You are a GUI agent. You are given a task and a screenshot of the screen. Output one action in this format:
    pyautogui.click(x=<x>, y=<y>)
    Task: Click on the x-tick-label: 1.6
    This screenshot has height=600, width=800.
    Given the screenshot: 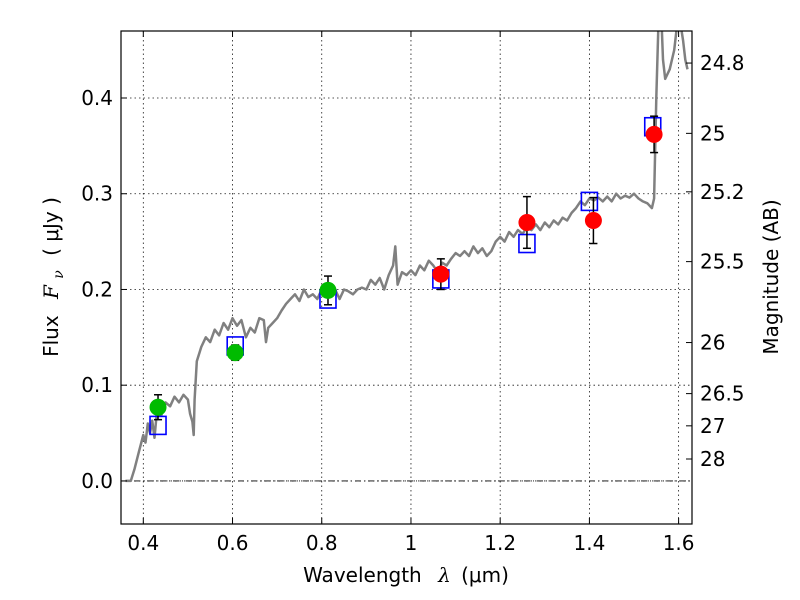 What is the action you would take?
    pyautogui.click(x=679, y=543)
    